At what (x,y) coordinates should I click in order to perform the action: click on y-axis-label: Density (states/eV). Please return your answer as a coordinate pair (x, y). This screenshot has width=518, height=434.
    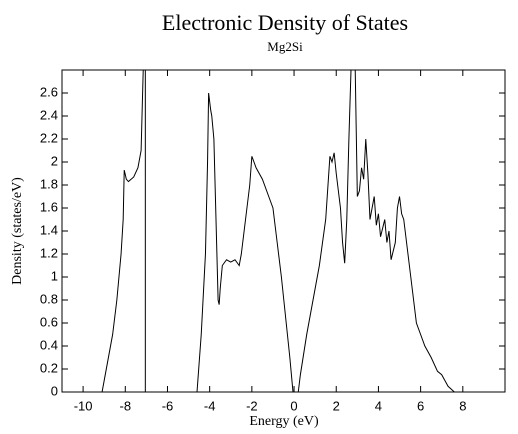
    Looking at the image, I should click on (17, 231).